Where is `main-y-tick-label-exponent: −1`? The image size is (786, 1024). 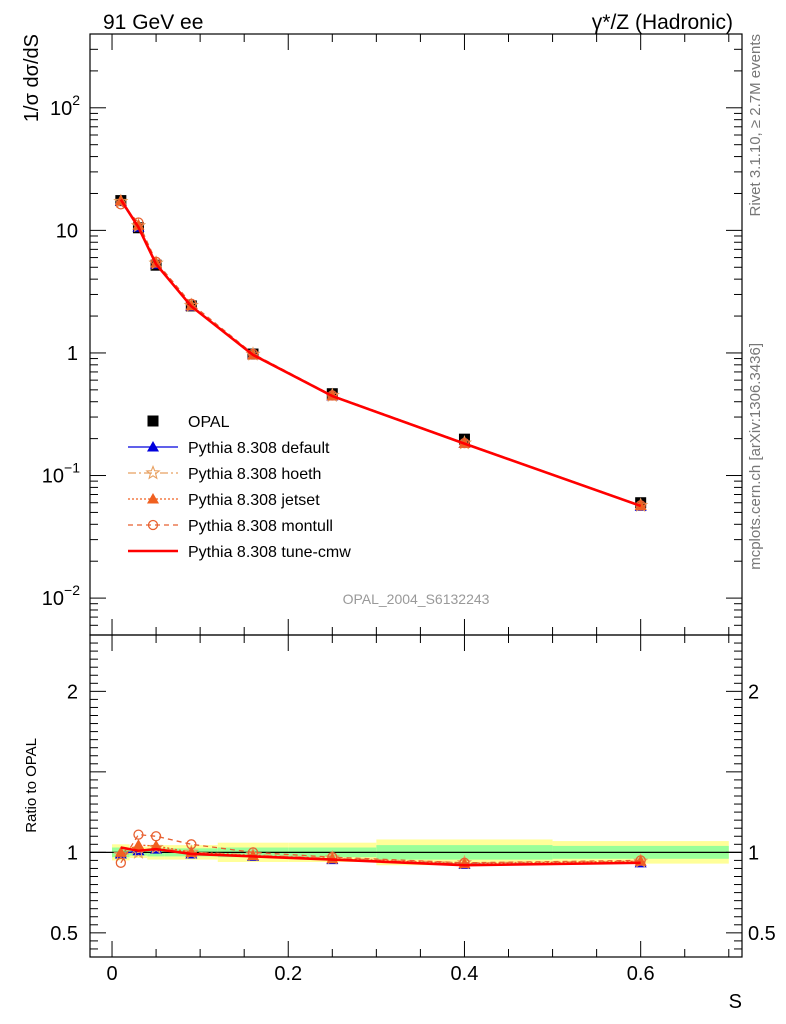
main-y-tick-label-exponent: −1 is located at coordinates (72, 468).